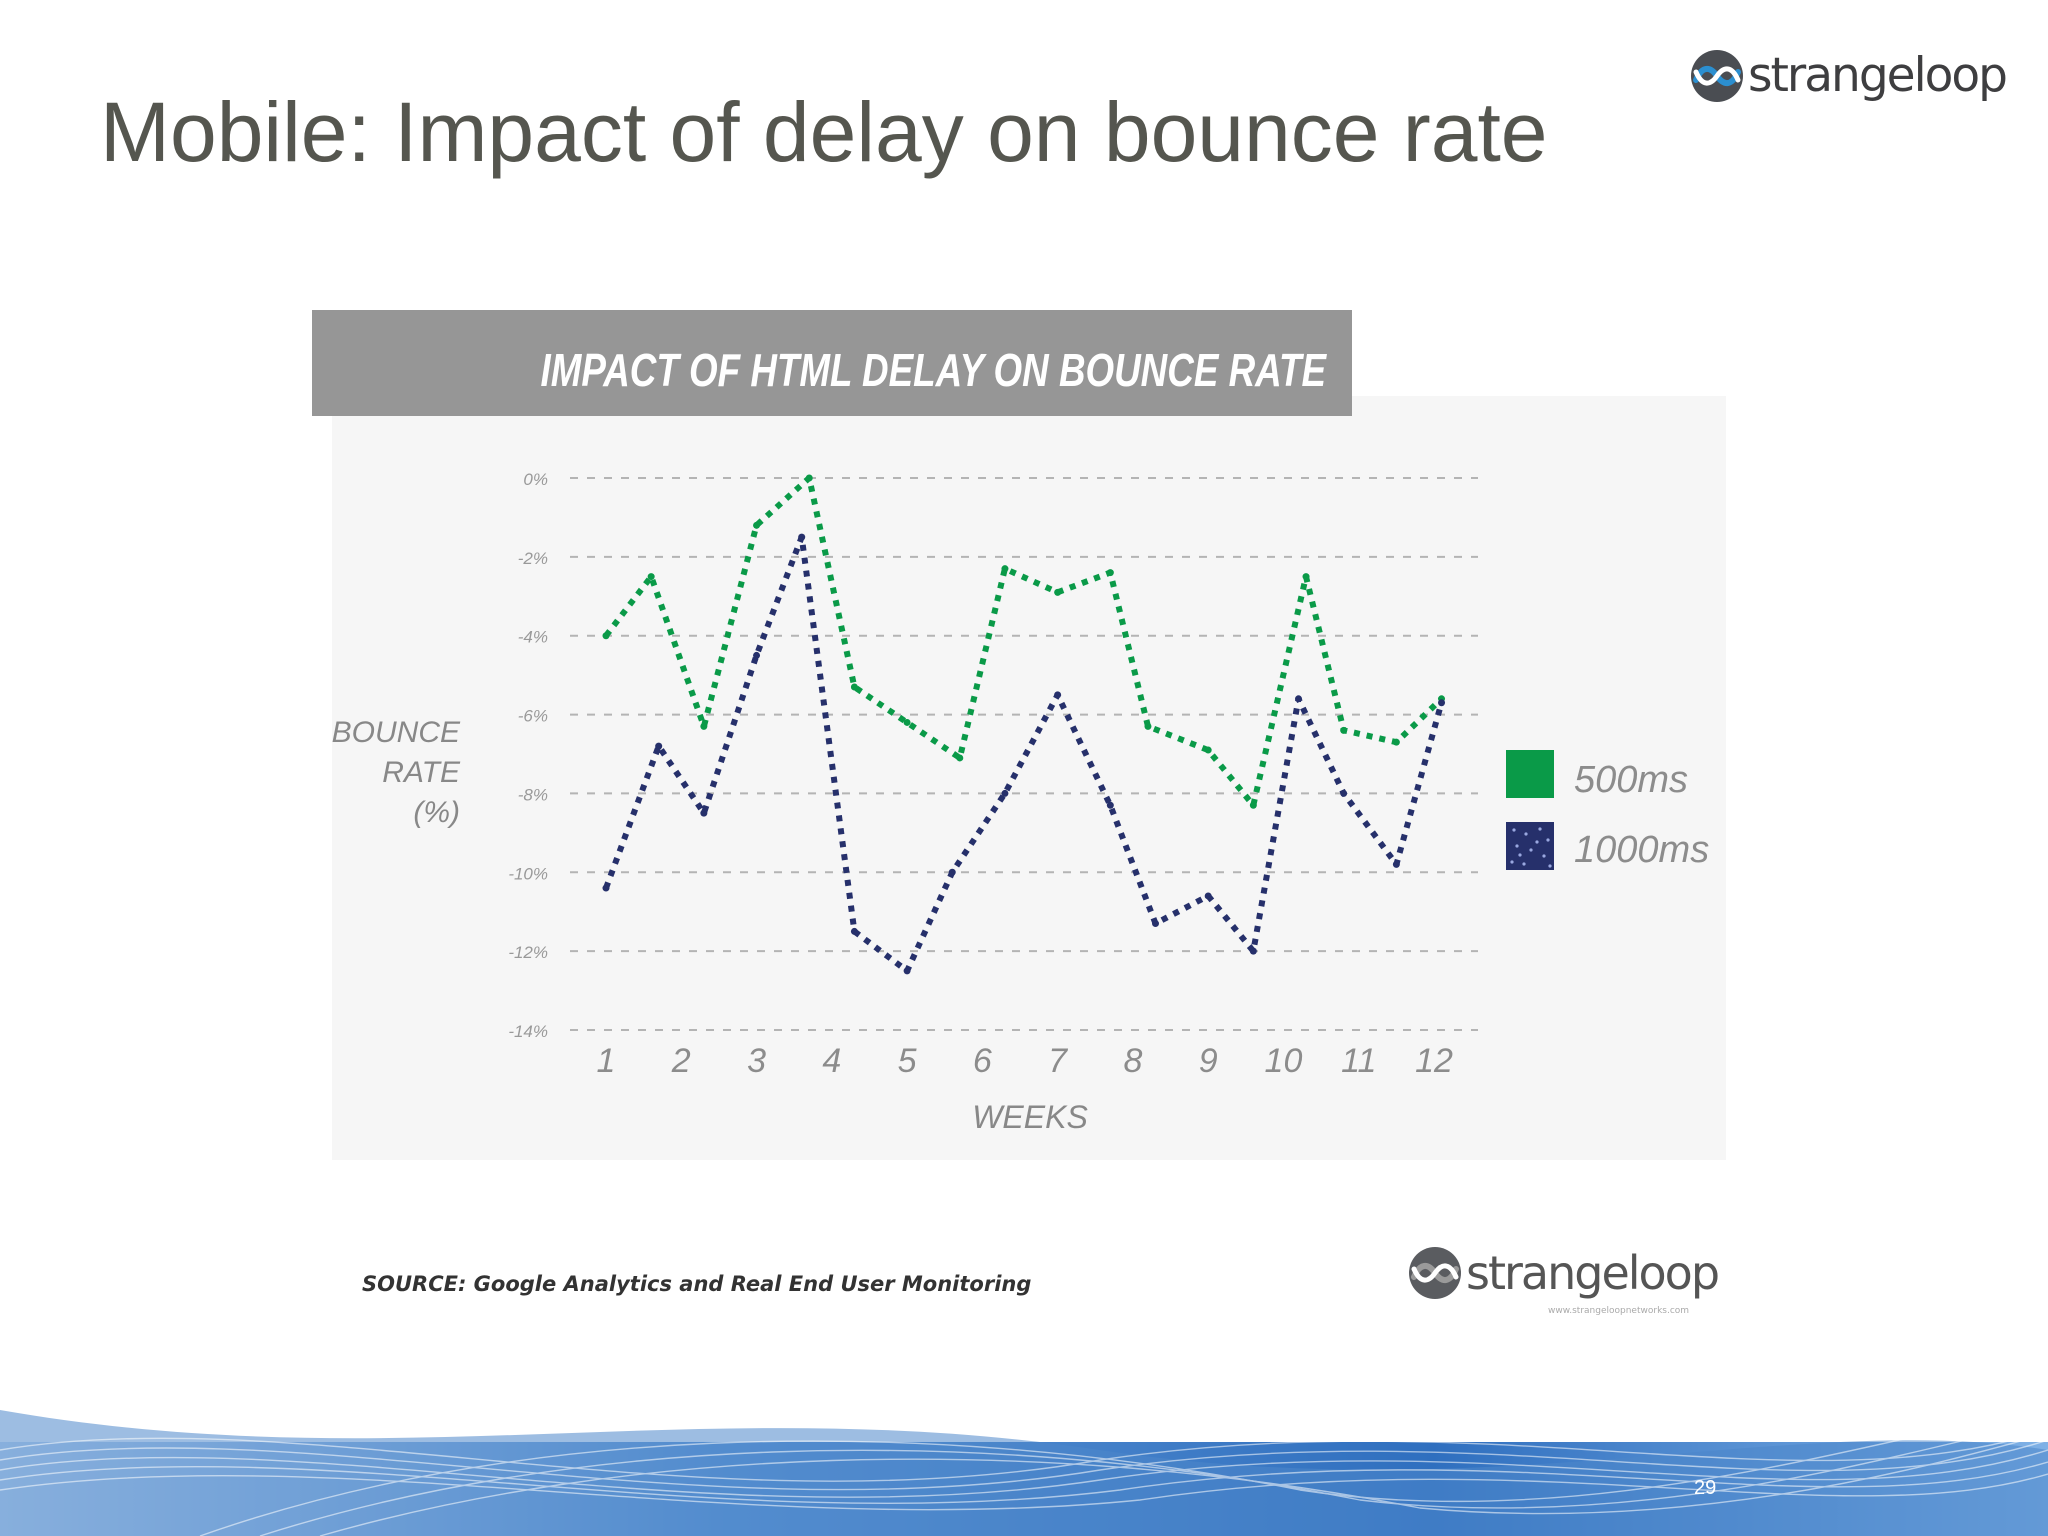 Image resolution: width=2048 pixels, height=1536 pixels. What do you see at coordinates (533, 794) in the screenshot?
I see `y-tick-label: -8%` at bounding box center [533, 794].